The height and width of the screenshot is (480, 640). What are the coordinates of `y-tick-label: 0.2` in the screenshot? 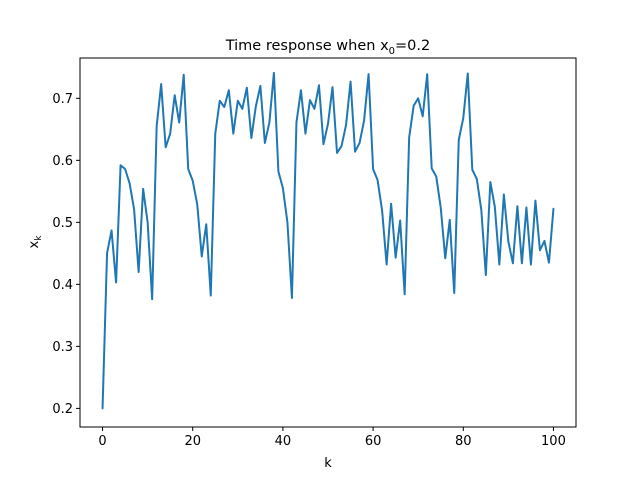 It's located at (62, 409).